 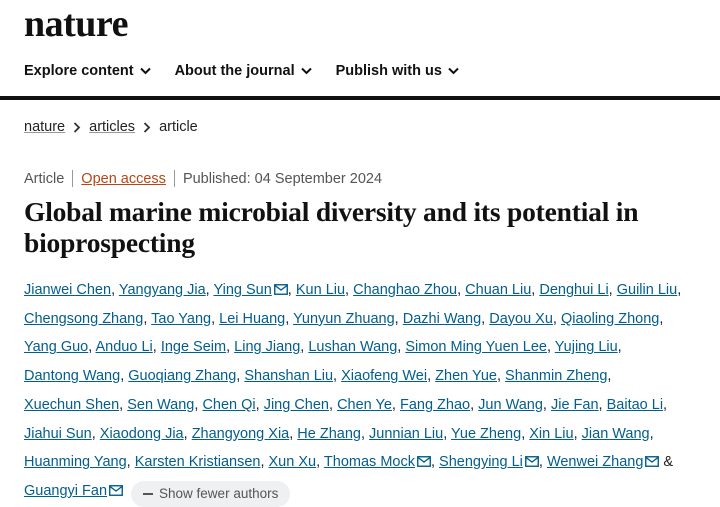 I want to click on author-link: Sen Wang, so click(x=161, y=404).